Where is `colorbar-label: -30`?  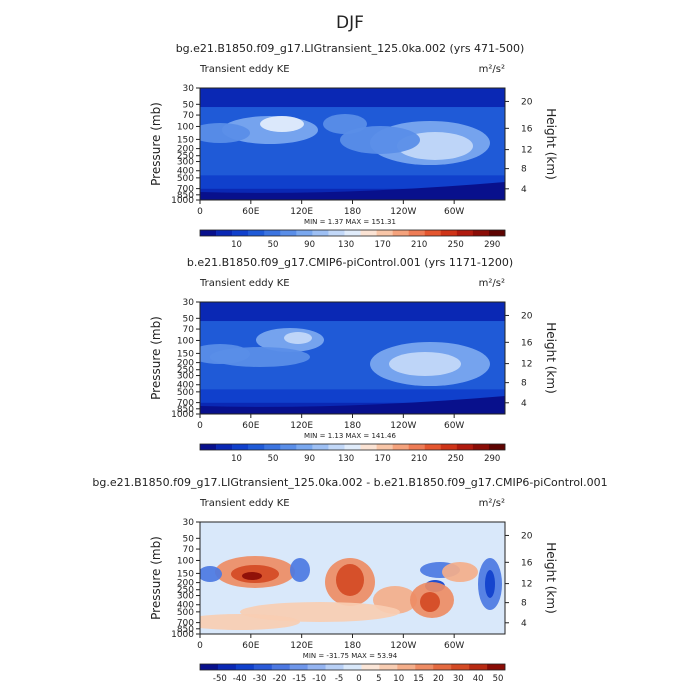 colorbar-label: -30 is located at coordinates (260, 679).